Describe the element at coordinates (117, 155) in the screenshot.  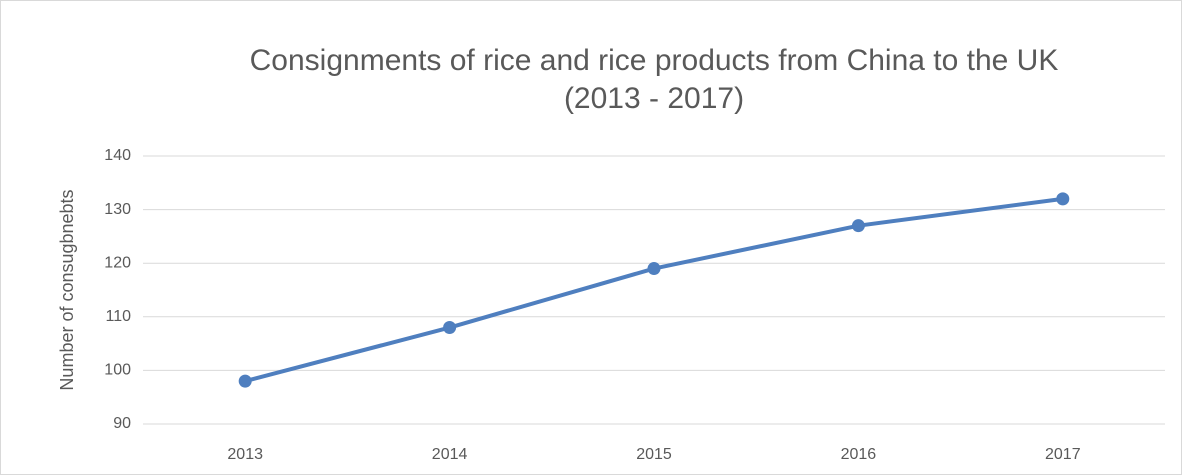
I see `y-tick-label: 140` at that location.